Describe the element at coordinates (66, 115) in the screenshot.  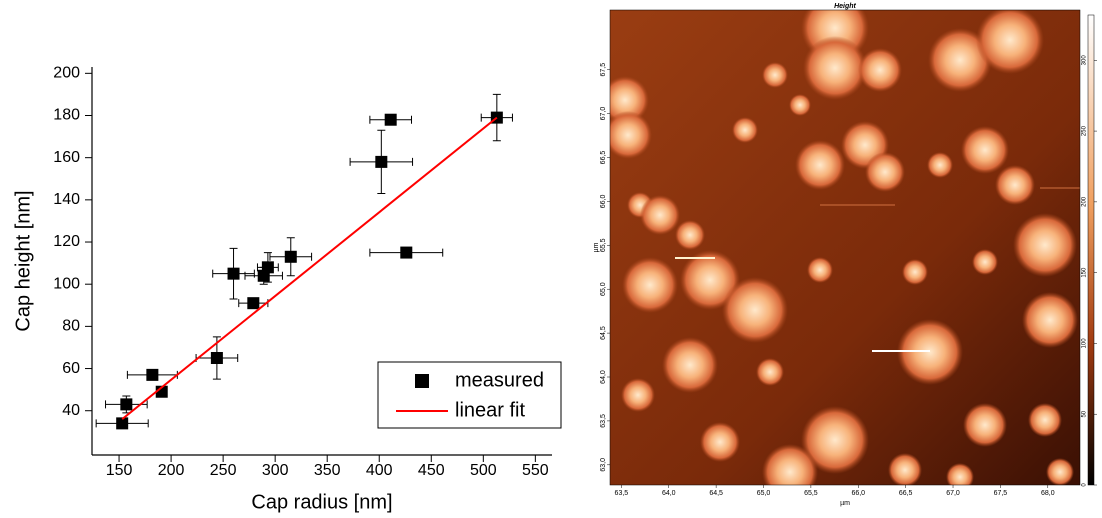
I see `y-tick-label: 180` at that location.